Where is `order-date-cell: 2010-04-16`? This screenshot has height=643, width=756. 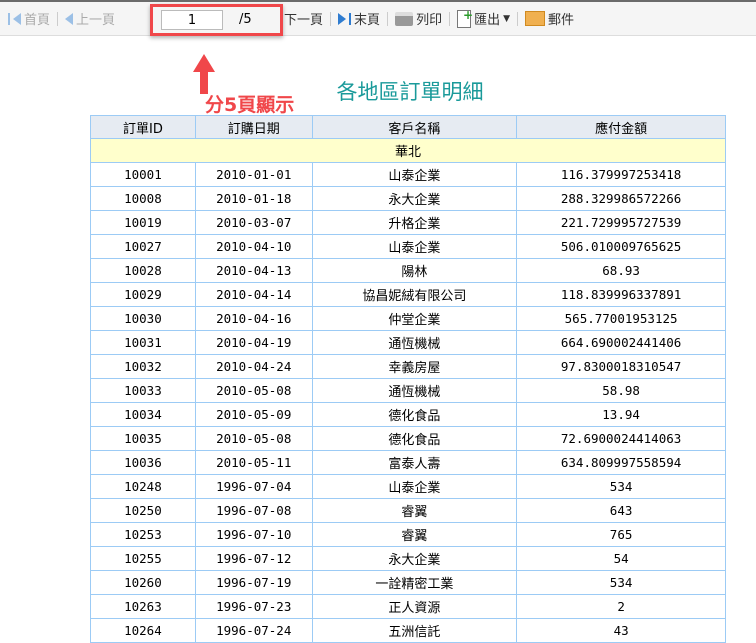 order-date-cell: 2010-04-16 is located at coordinates (253, 318).